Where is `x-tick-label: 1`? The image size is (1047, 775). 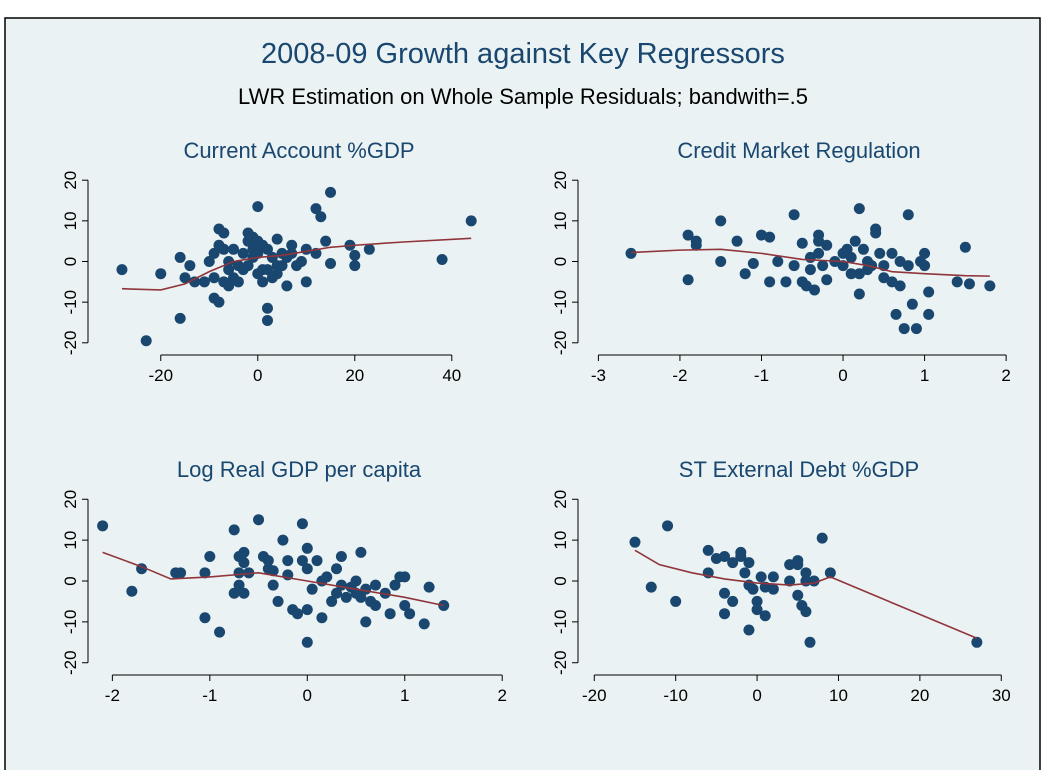
x-tick-label: 1 is located at coordinates (924, 375).